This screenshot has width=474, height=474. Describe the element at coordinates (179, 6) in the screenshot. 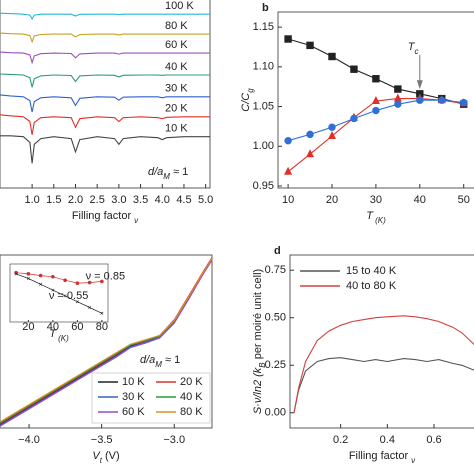

I see `series-label: 100 K` at that location.